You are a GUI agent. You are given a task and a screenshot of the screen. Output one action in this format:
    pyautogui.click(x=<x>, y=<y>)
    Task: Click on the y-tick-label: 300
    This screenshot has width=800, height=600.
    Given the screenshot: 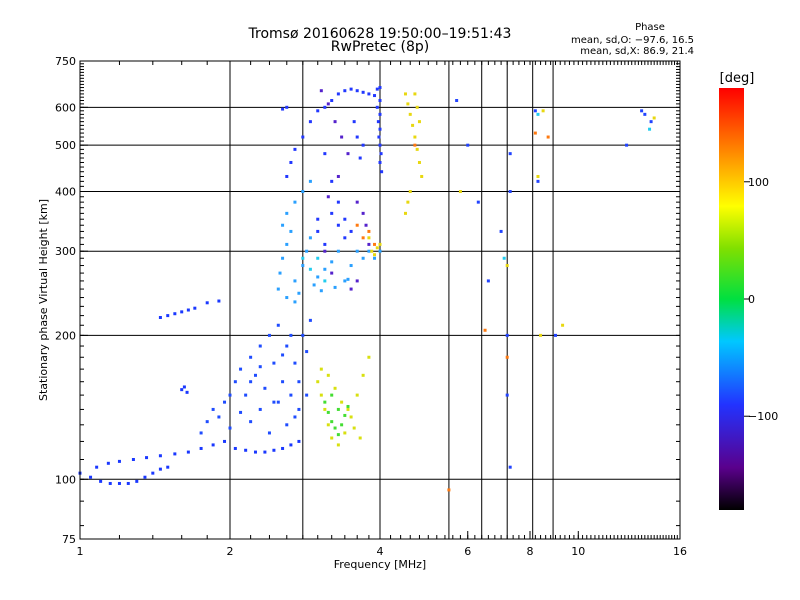 What is the action you would take?
    pyautogui.click(x=65, y=251)
    